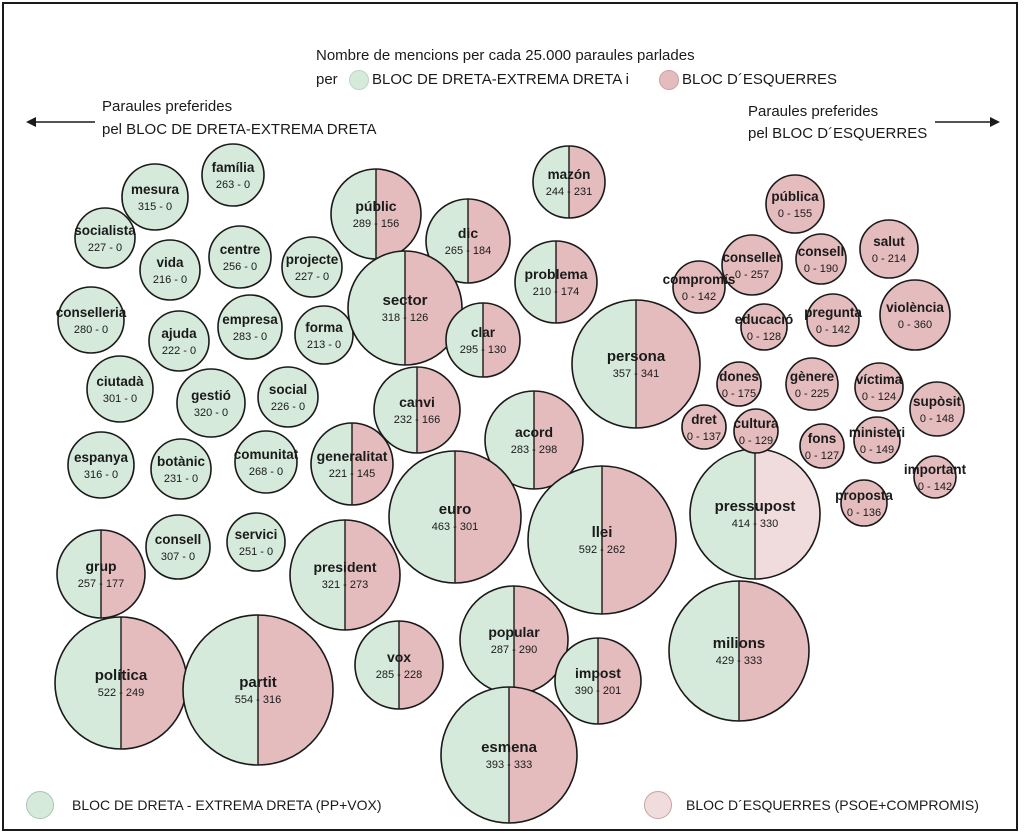  I want to click on bubble-vox: vox 285 - 228, so click(399, 665).